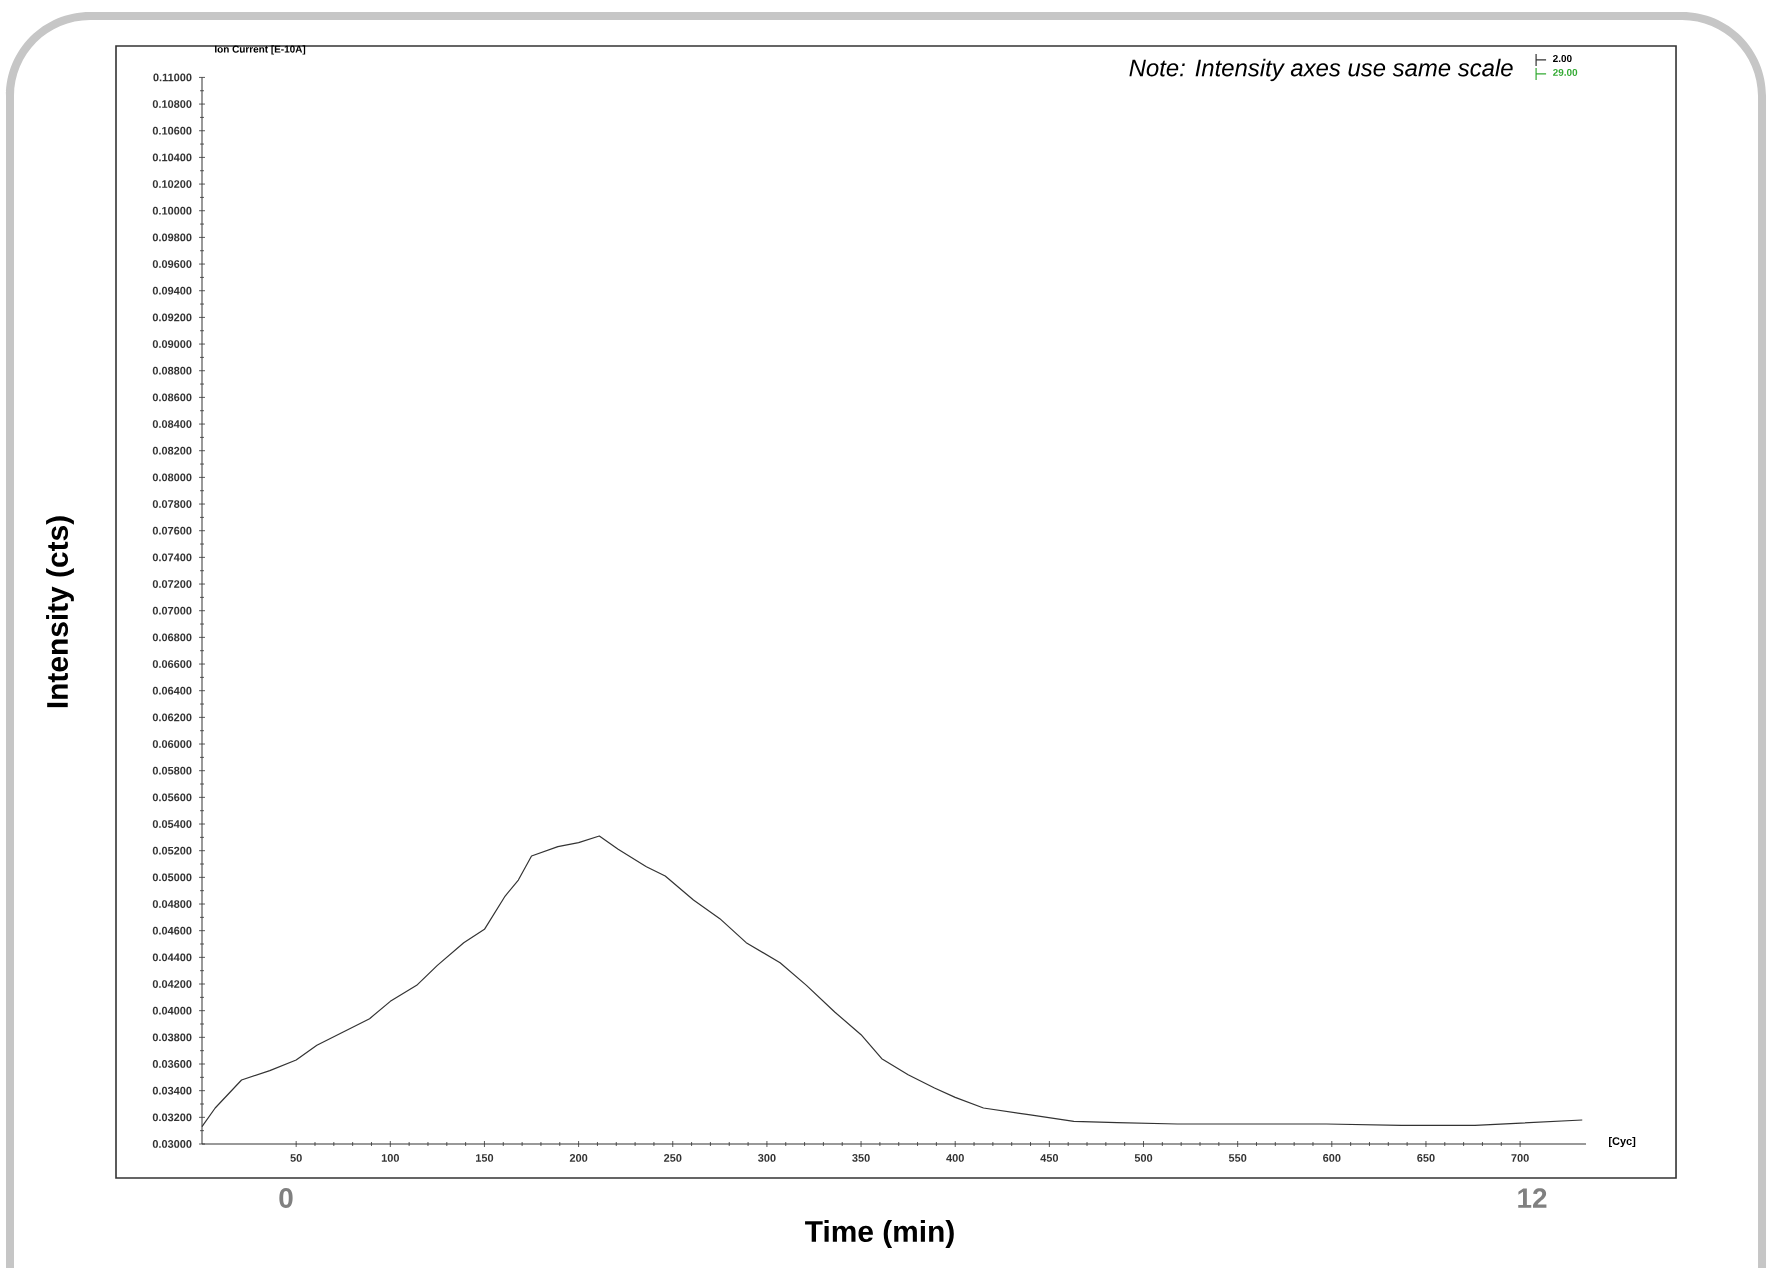 This screenshot has width=1776, height=1268. What do you see at coordinates (1532, 1198) in the screenshot?
I see `text: 12` at bounding box center [1532, 1198].